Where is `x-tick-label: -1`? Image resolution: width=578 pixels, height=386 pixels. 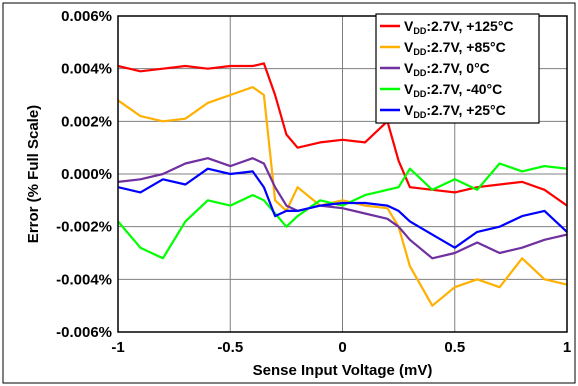 x-tick-label: -1 is located at coordinates (117, 347).